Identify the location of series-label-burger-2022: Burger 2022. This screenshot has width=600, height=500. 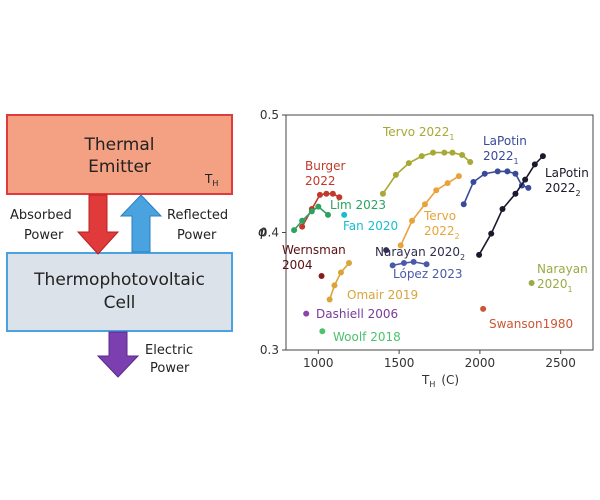
(325, 173).